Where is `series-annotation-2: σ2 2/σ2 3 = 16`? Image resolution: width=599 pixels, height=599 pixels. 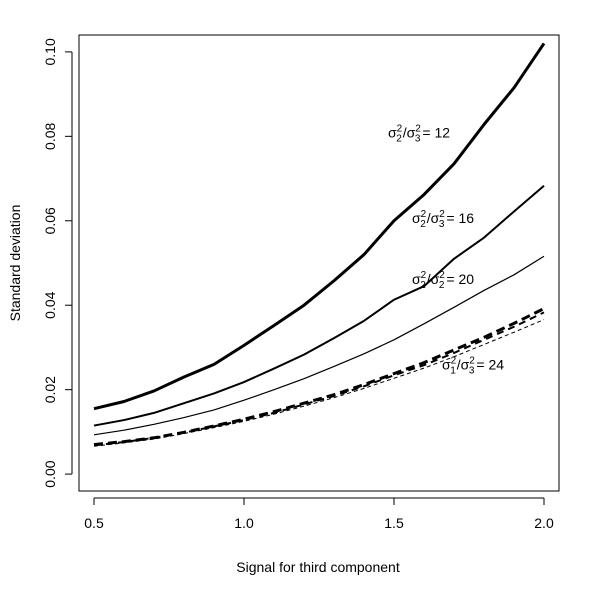
series-annotation-2: σ2 2/σ2 3 = 16 is located at coordinates (443, 219).